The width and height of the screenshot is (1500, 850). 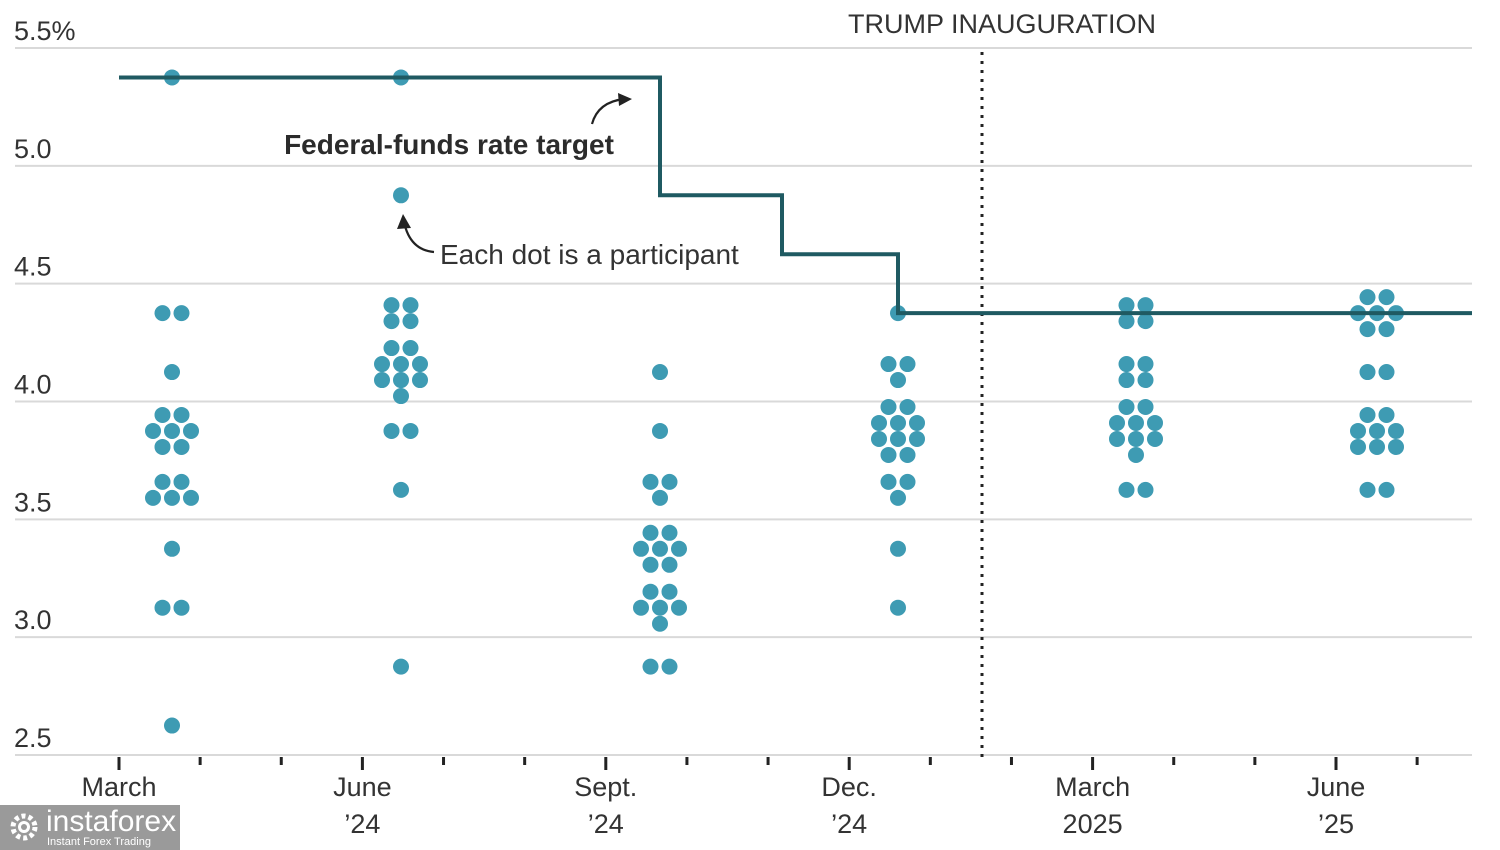 What do you see at coordinates (90, 827) in the screenshot?
I see `instaforex-watermark: instaforex Instant Forex Trading` at bounding box center [90, 827].